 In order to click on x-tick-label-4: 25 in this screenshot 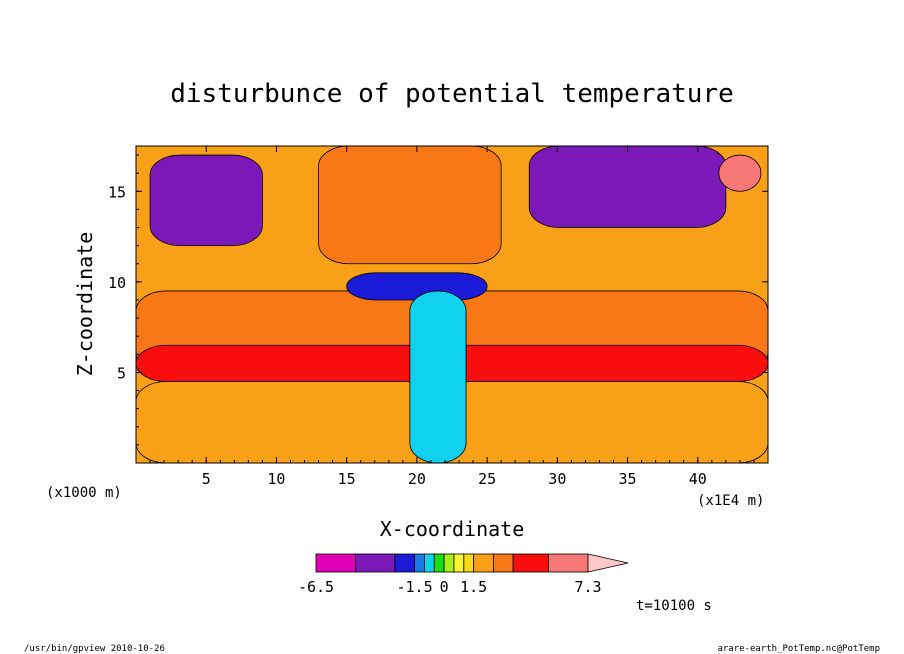, I will do `click(487, 479)`.